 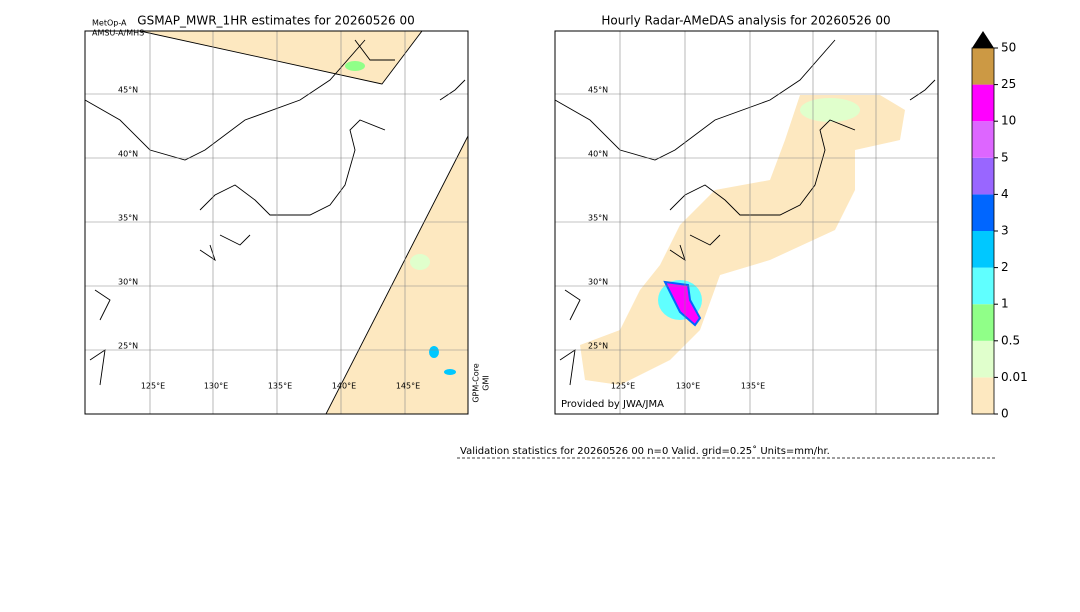 I want to click on colorbar: 0 0.01 0.5 1 2 3 4 5 10 25 50, so click(x=999, y=226).